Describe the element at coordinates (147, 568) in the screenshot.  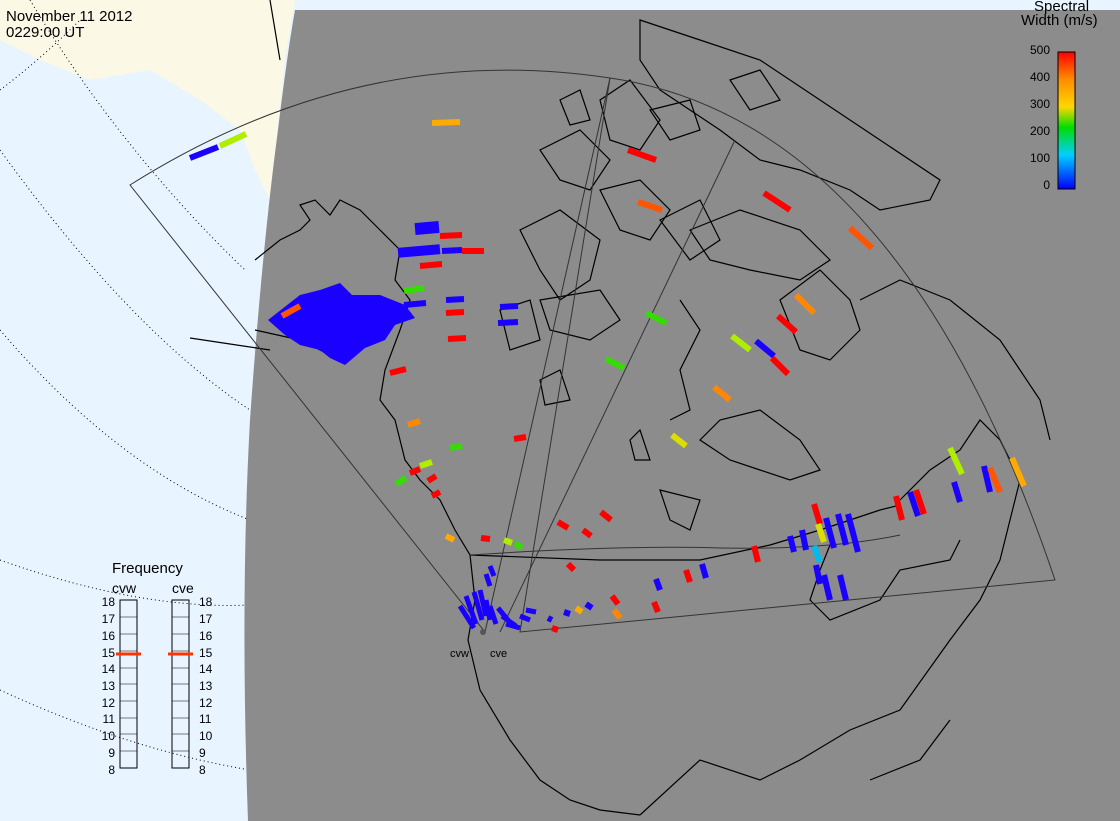
I see `frequency-title: Frequency` at that location.